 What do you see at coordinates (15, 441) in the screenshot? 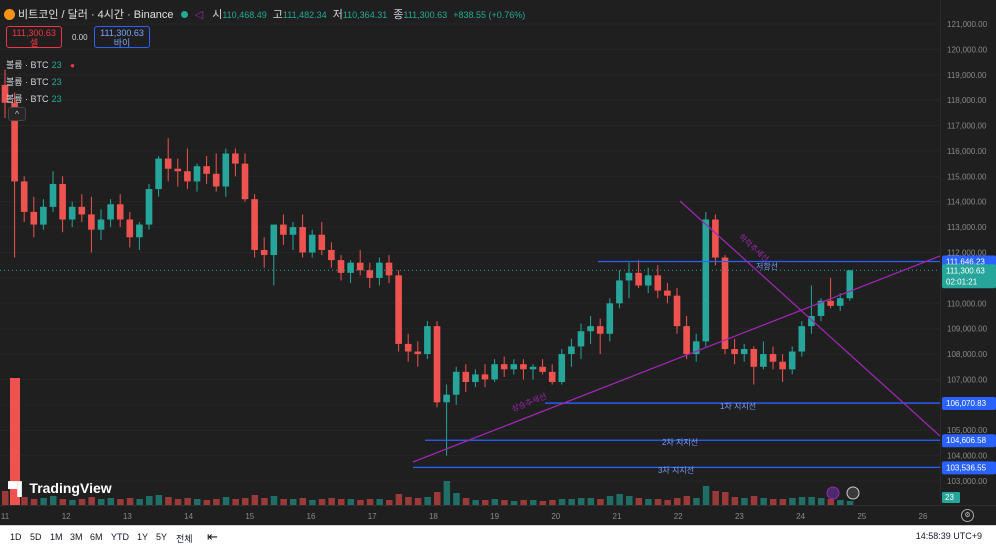
I see `volume-spike-bar` at bounding box center [15, 441].